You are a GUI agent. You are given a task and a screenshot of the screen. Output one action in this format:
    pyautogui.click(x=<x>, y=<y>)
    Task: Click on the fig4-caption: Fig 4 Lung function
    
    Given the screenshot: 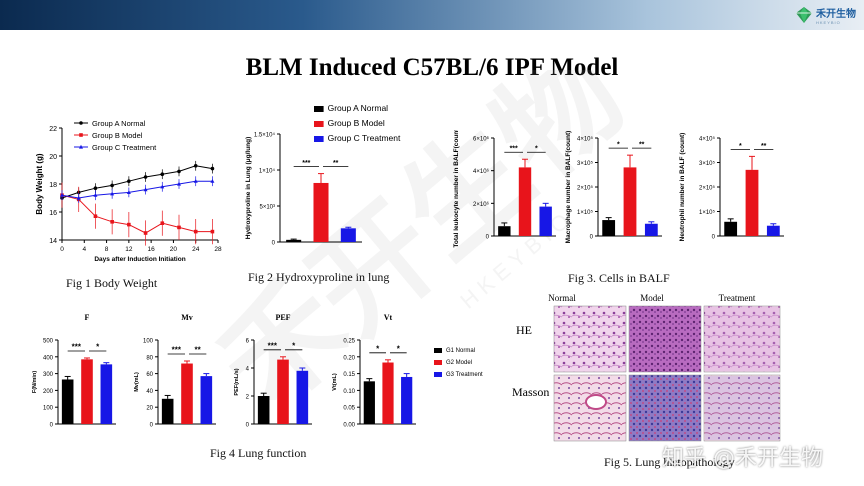 What is the action you would take?
    pyautogui.click(x=258, y=453)
    